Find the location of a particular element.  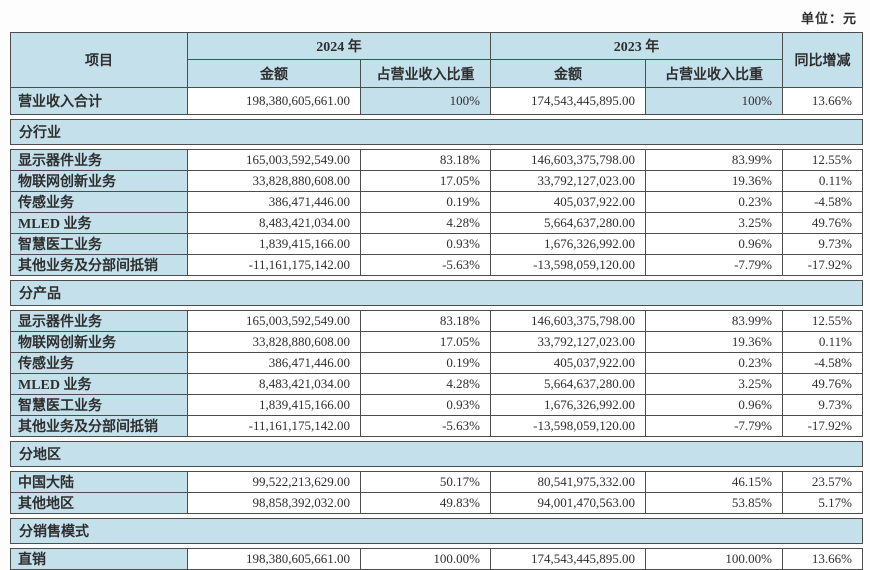

row-label: 显示器件业务 is located at coordinates (99, 321).